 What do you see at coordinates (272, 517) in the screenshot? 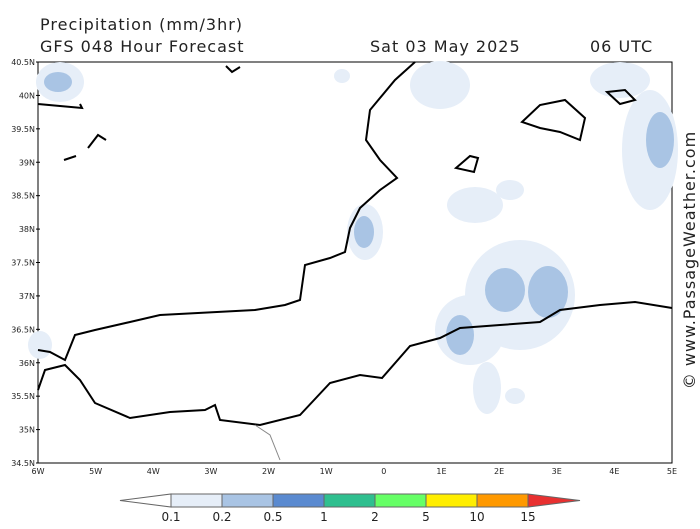
I see `colorbar-label: 0.5` at bounding box center [272, 517].